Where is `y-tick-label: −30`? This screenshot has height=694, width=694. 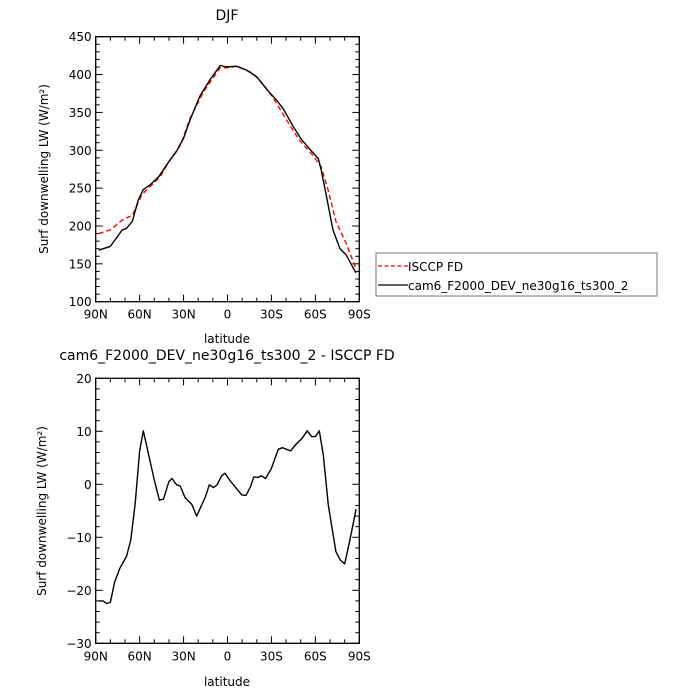 y-tick-label: −30 is located at coordinates (78, 644).